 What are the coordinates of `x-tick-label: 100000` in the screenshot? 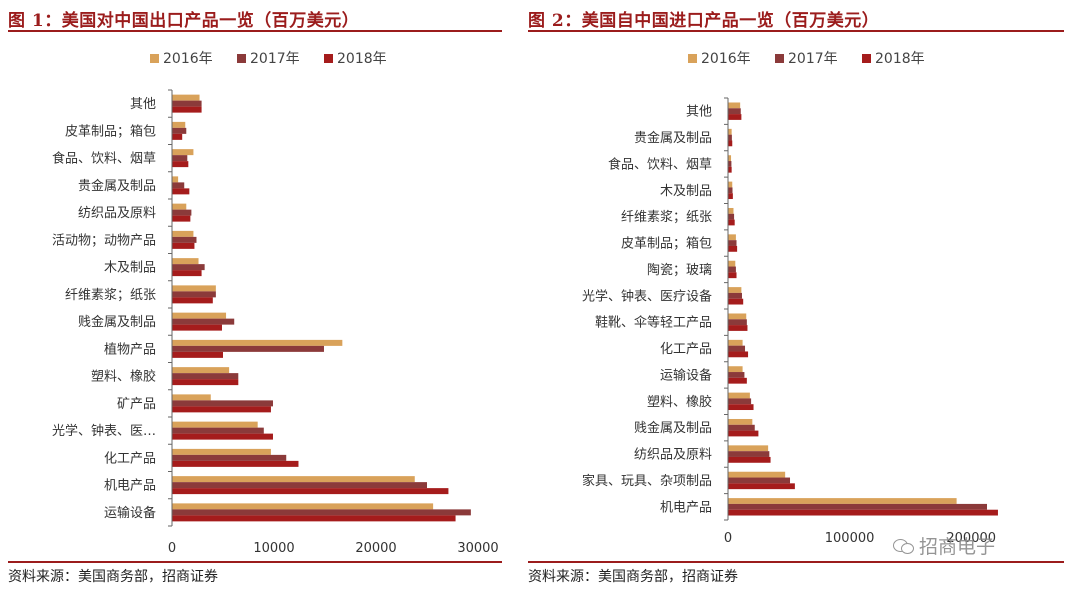 It's located at (850, 538).